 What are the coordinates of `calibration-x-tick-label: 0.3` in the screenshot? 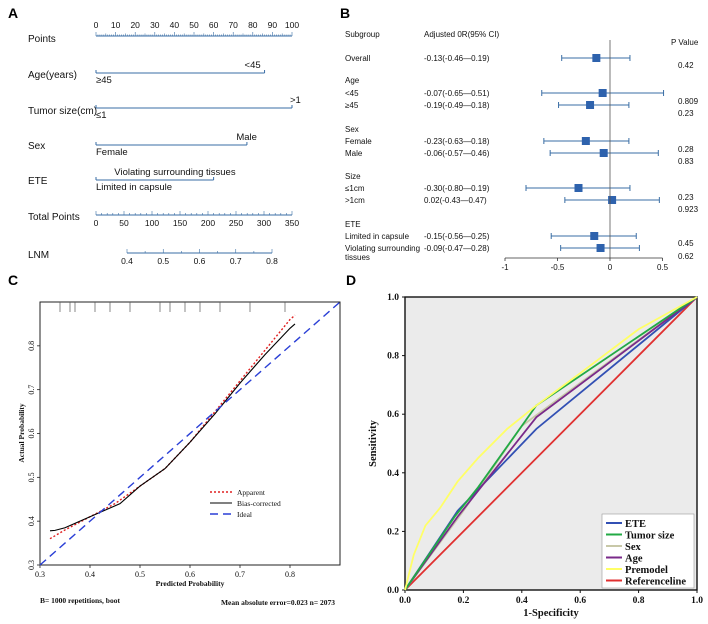 It's located at (40, 574).